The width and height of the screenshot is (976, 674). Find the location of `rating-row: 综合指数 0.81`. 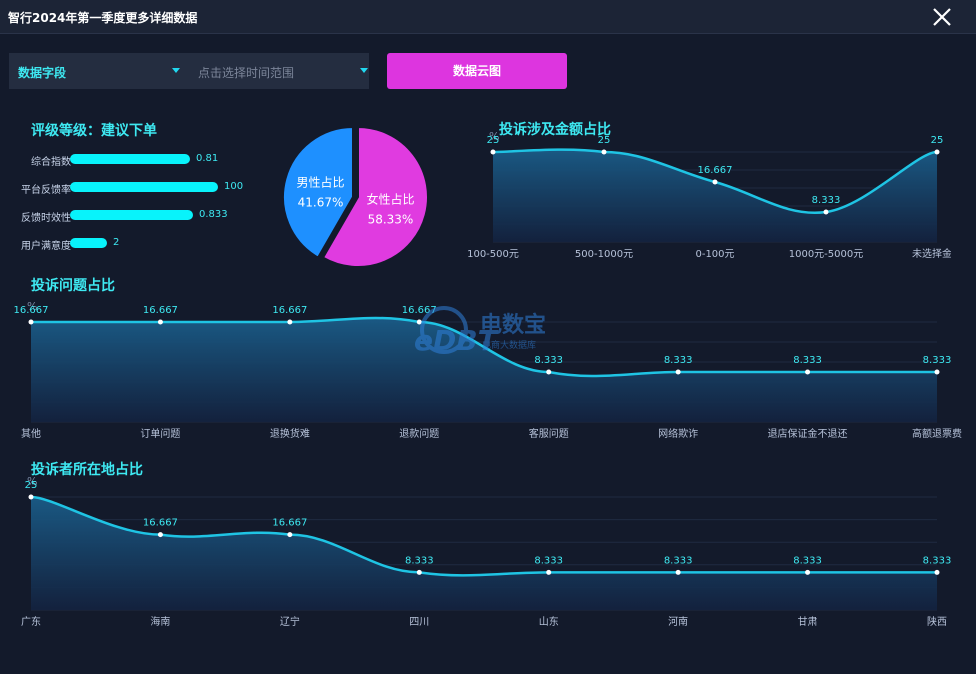

rating-row: 综合指数 0.81 is located at coordinates (488, 160).